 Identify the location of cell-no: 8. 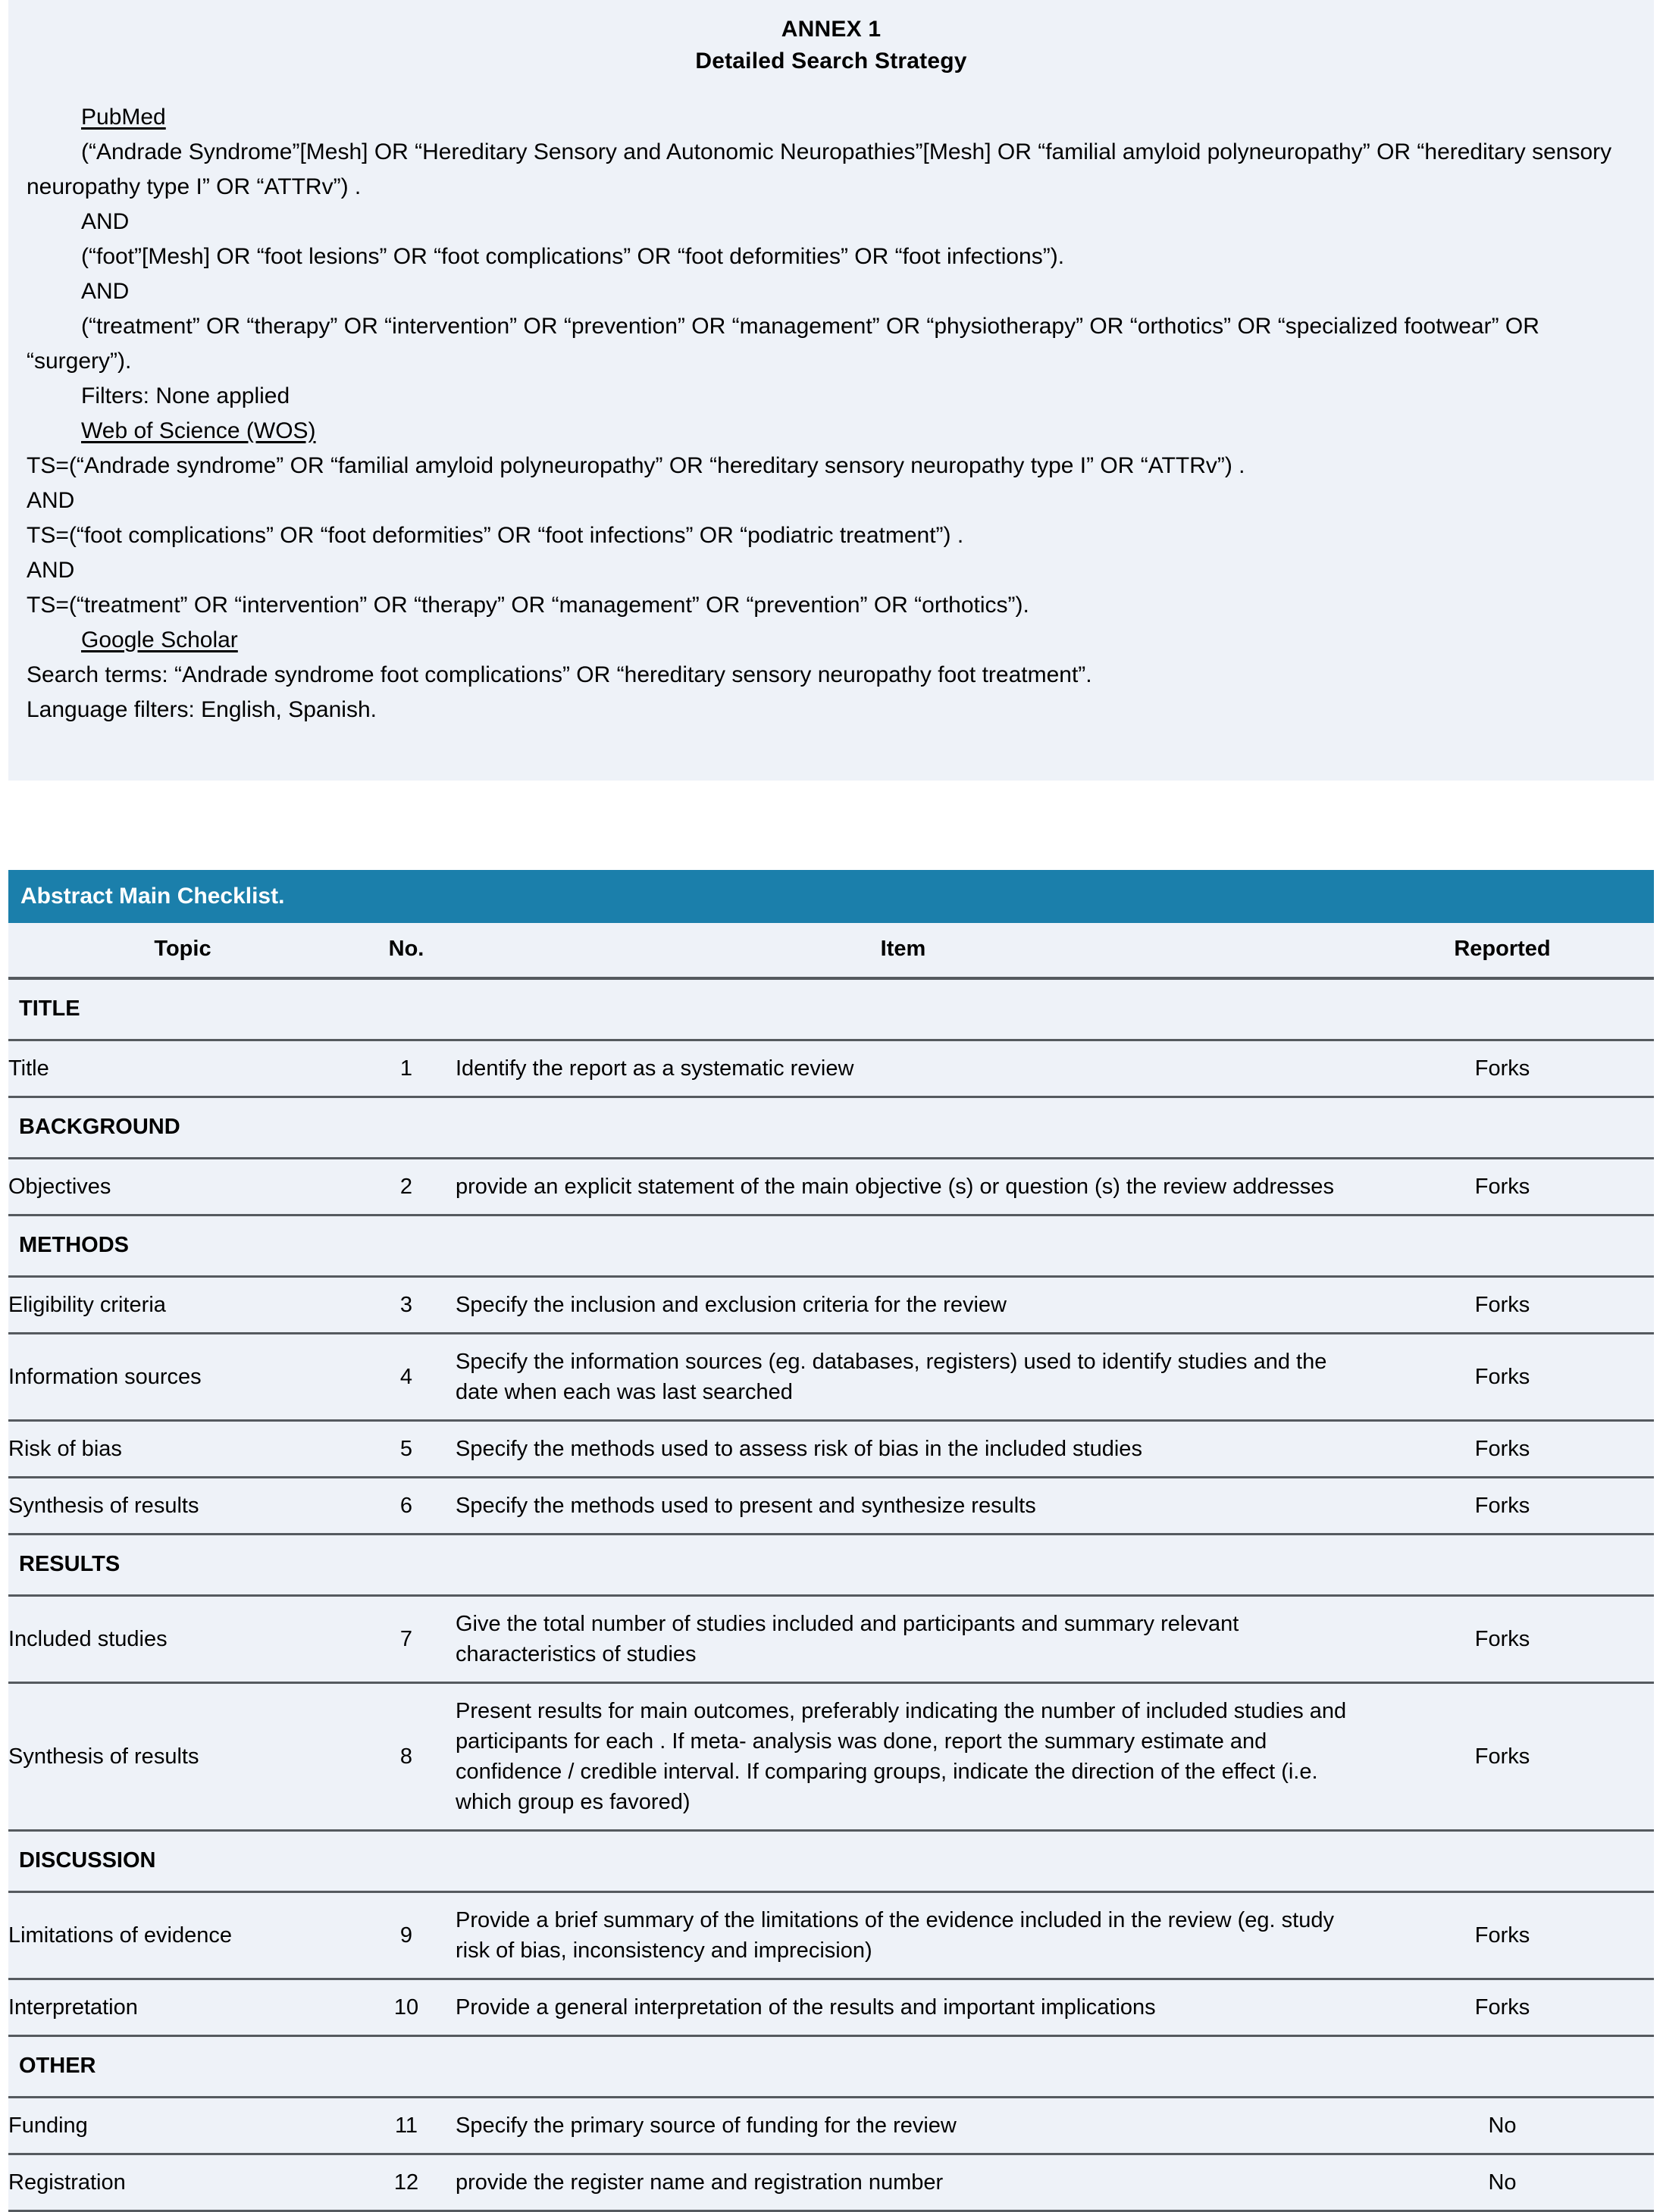
(406, 1757).